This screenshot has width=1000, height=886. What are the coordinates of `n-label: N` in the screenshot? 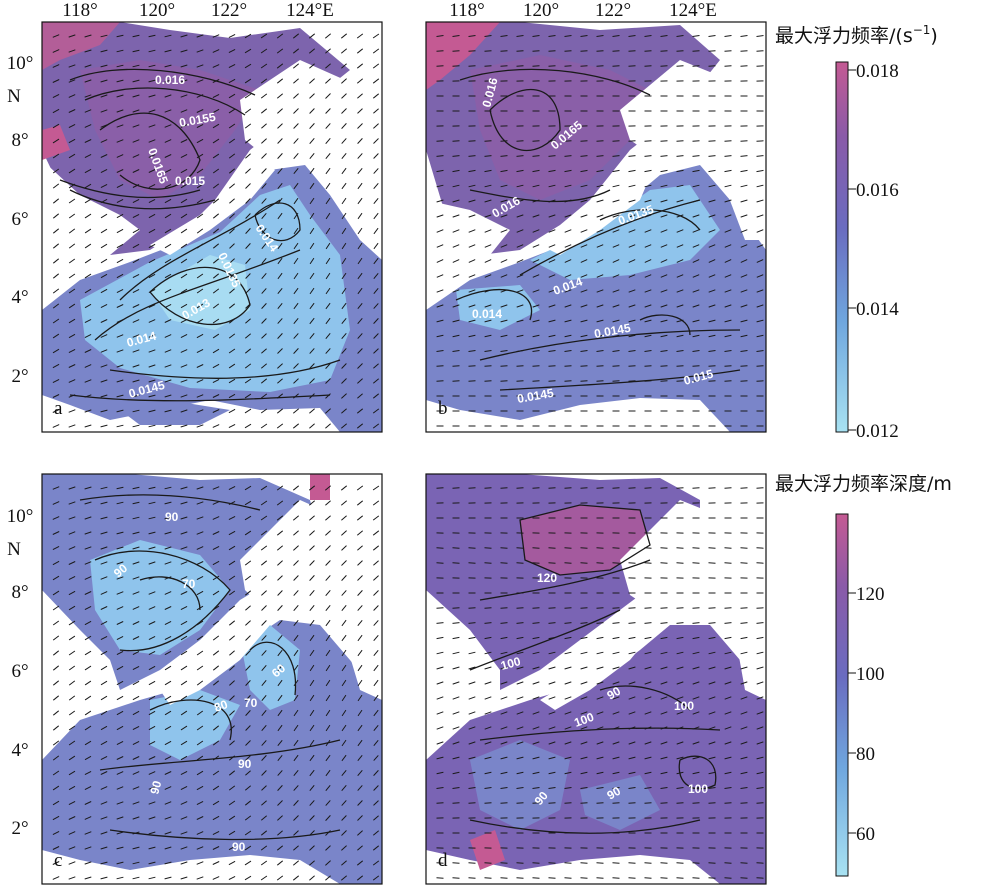 It's located at (14, 549).